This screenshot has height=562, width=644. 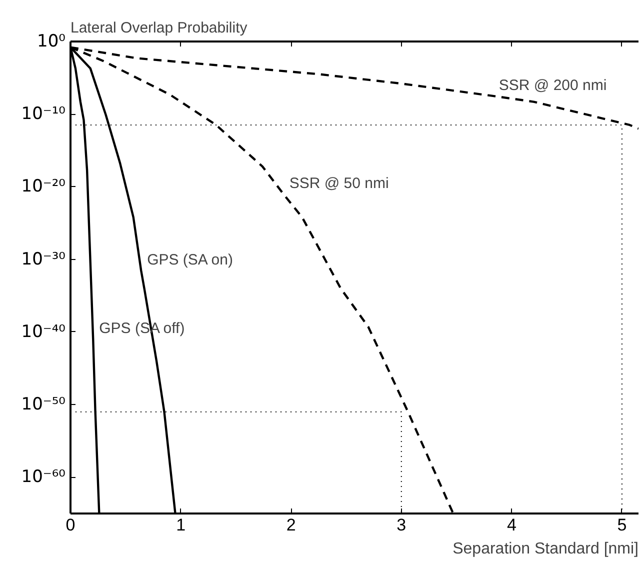 I want to click on y-tick-label: 10⁻³⁰, so click(x=43, y=259).